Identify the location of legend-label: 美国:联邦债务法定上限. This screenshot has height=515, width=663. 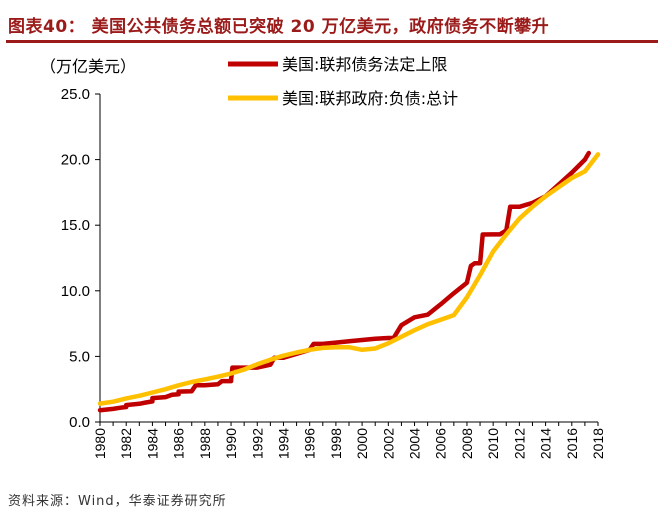
(364, 64).